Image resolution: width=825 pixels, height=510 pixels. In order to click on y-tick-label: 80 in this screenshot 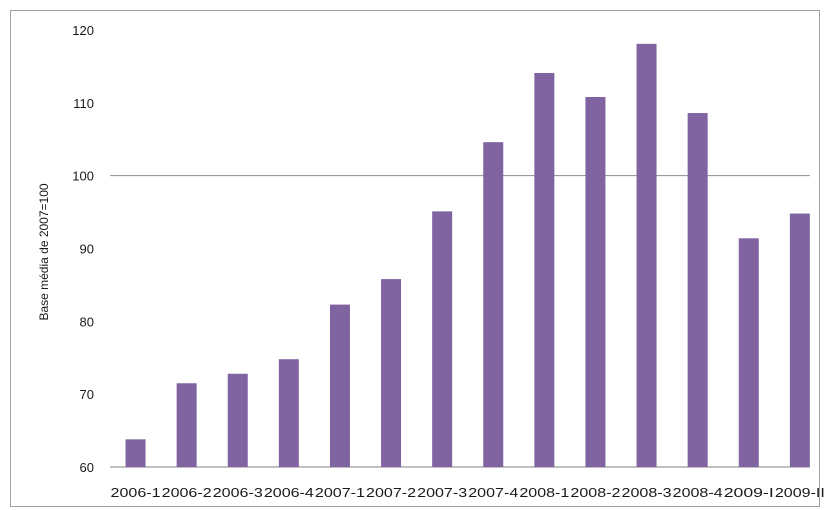, I will do `click(87, 321)`.